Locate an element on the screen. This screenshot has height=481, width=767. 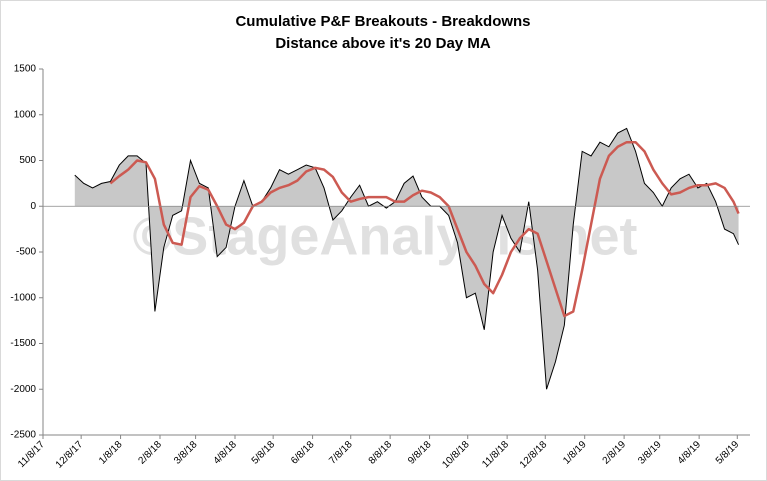
y-tick-label: 500 is located at coordinates (27, 160).